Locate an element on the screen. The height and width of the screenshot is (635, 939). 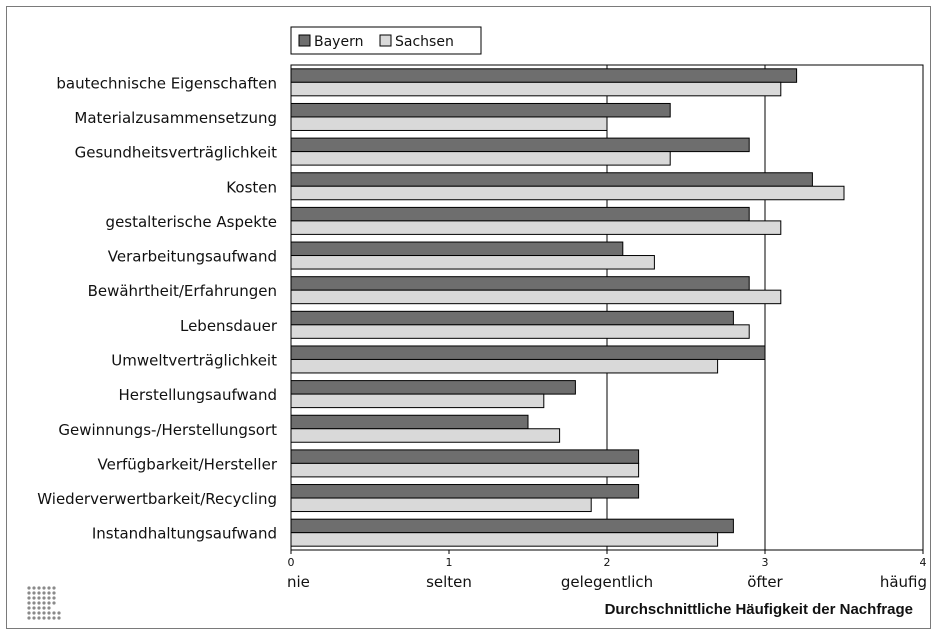
x-category-label: nie is located at coordinates (298, 582).